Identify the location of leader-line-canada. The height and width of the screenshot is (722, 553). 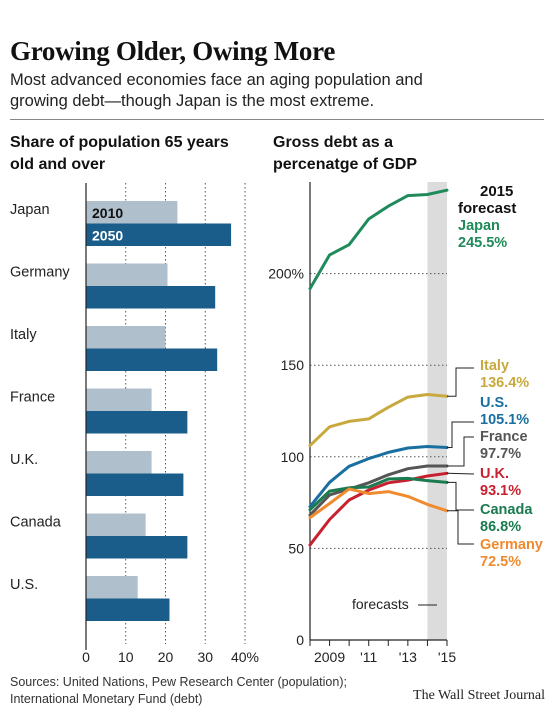
(460, 496).